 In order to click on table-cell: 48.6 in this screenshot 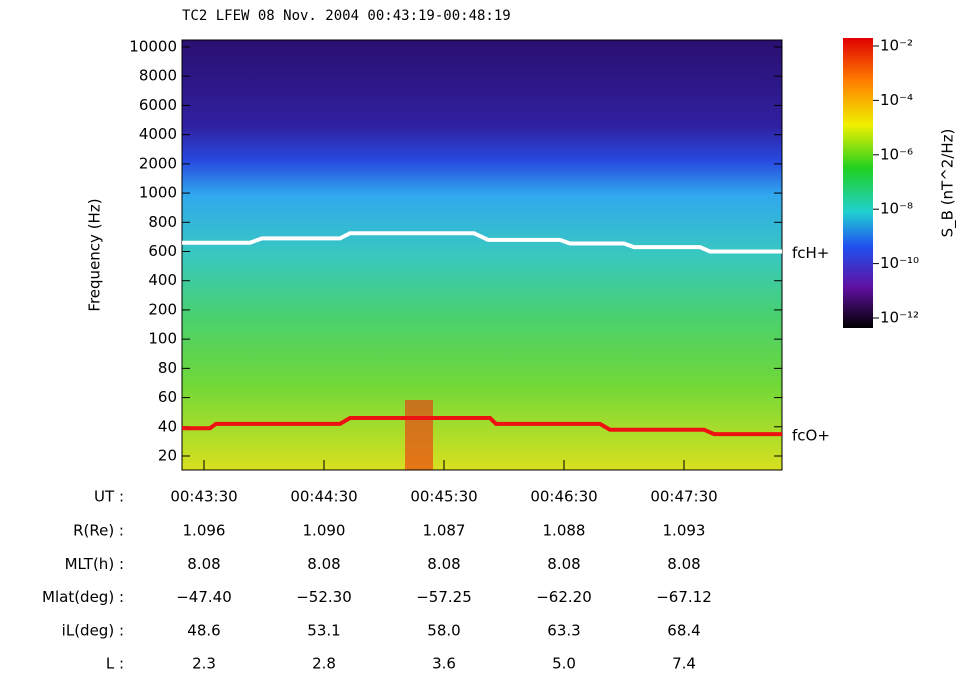, I will do `click(203, 630)`.